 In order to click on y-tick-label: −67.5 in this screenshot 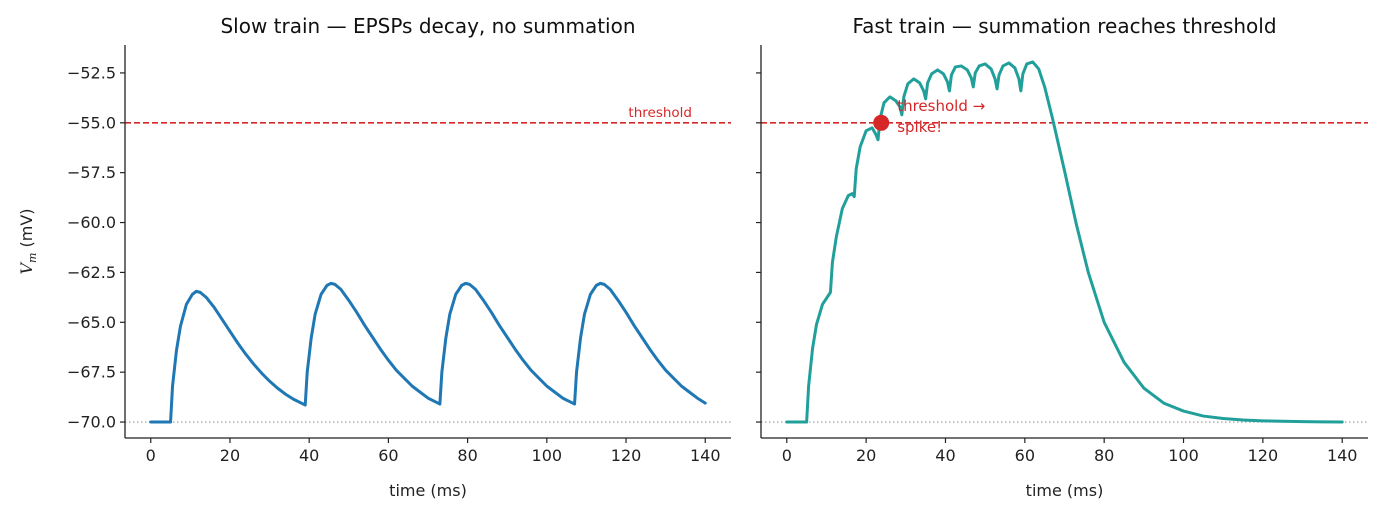, I will do `click(91, 372)`.